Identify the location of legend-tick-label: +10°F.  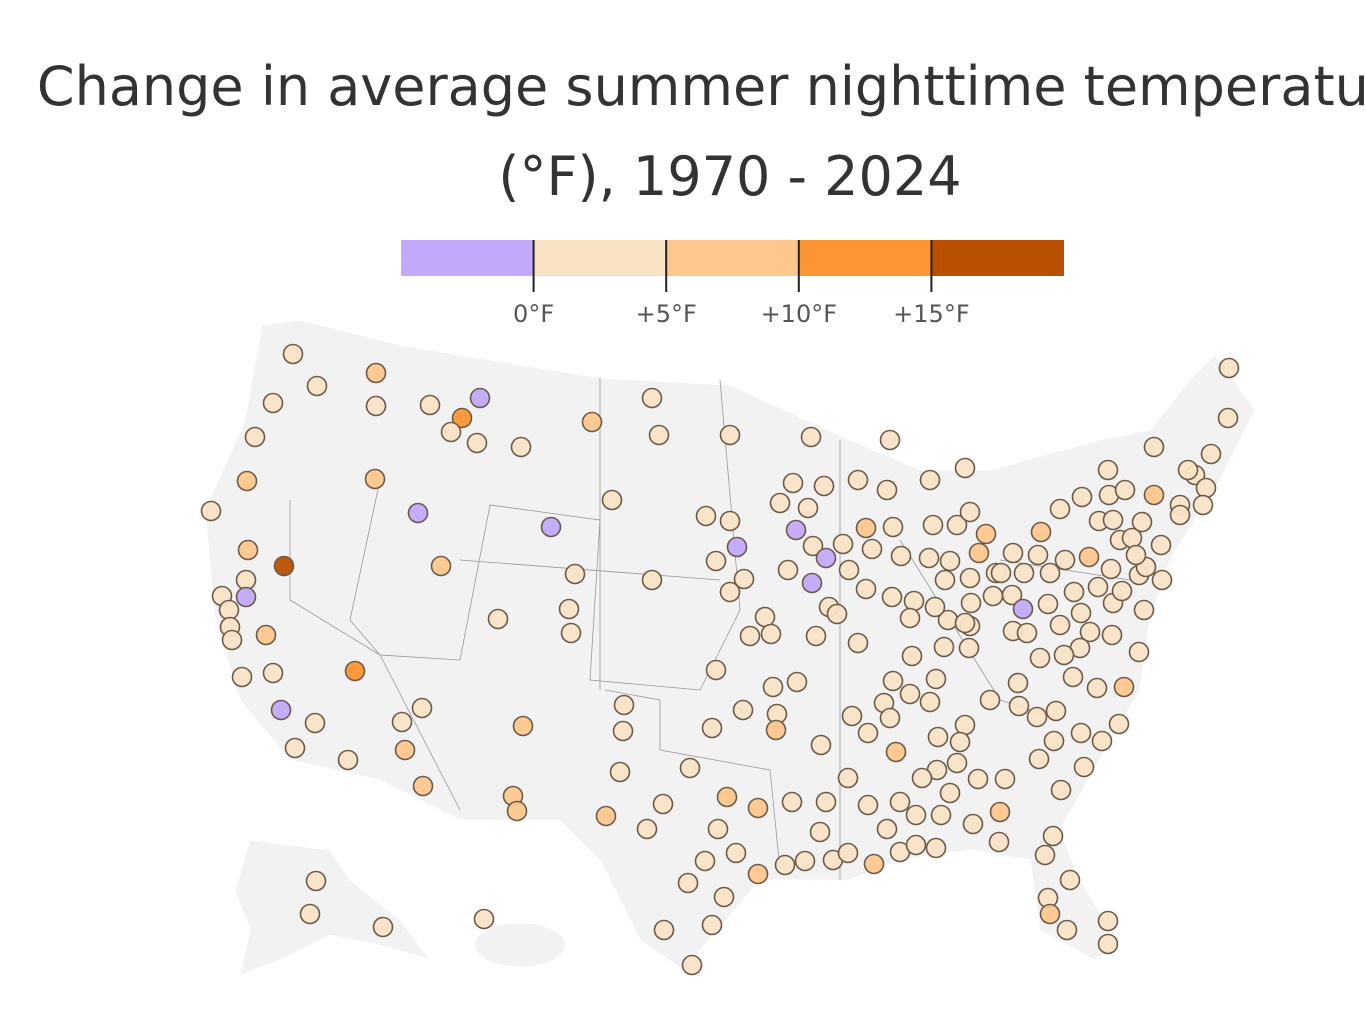
(799, 314).